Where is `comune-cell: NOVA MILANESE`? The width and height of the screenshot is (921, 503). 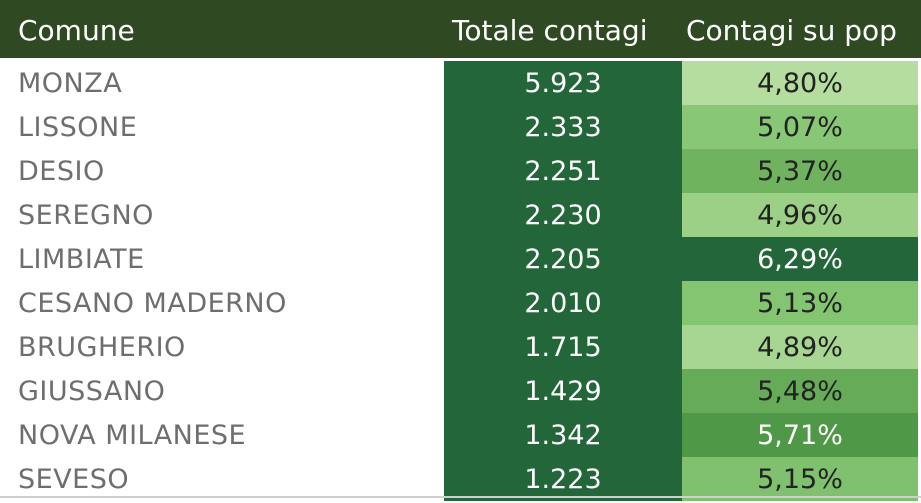
comune-cell: NOVA MILANESE is located at coordinates (132, 435).